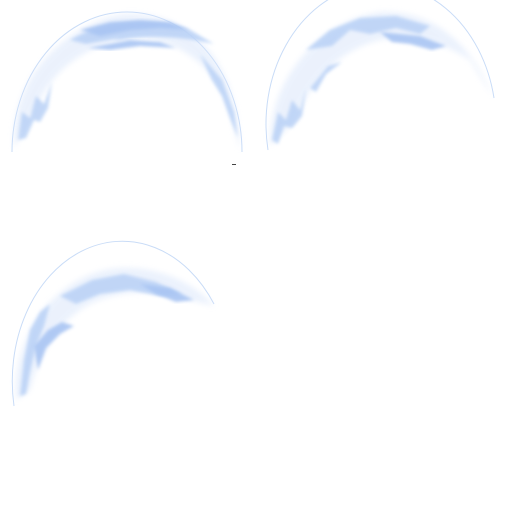 This screenshot has width=512, height=512. Describe the element at coordinates (413, 41) in the screenshot. I see `arc-streak-2c` at that location.